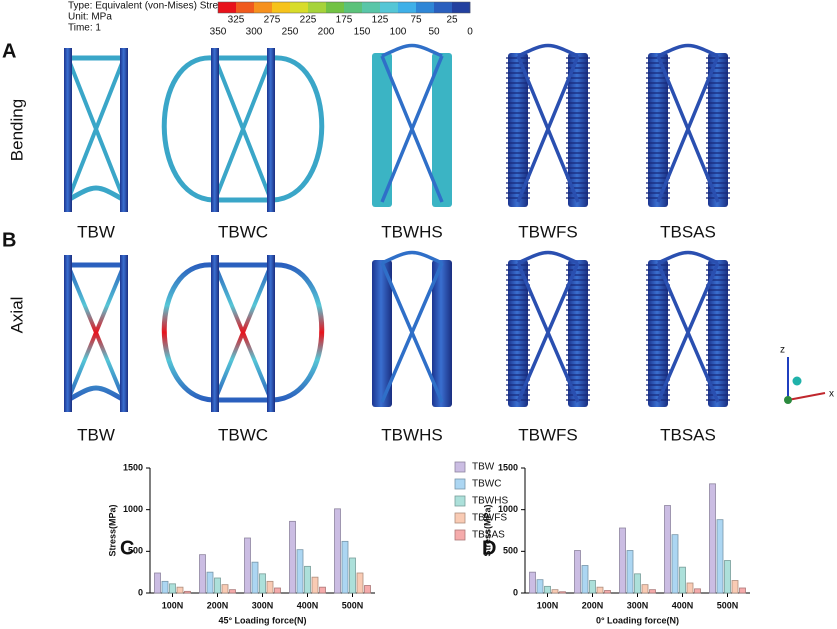 This screenshot has height=629, width=837. What do you see at coordinates (263, 605) in the screenshot?
I see `x-tick-label: 300N` at bounding box center [263, 605].